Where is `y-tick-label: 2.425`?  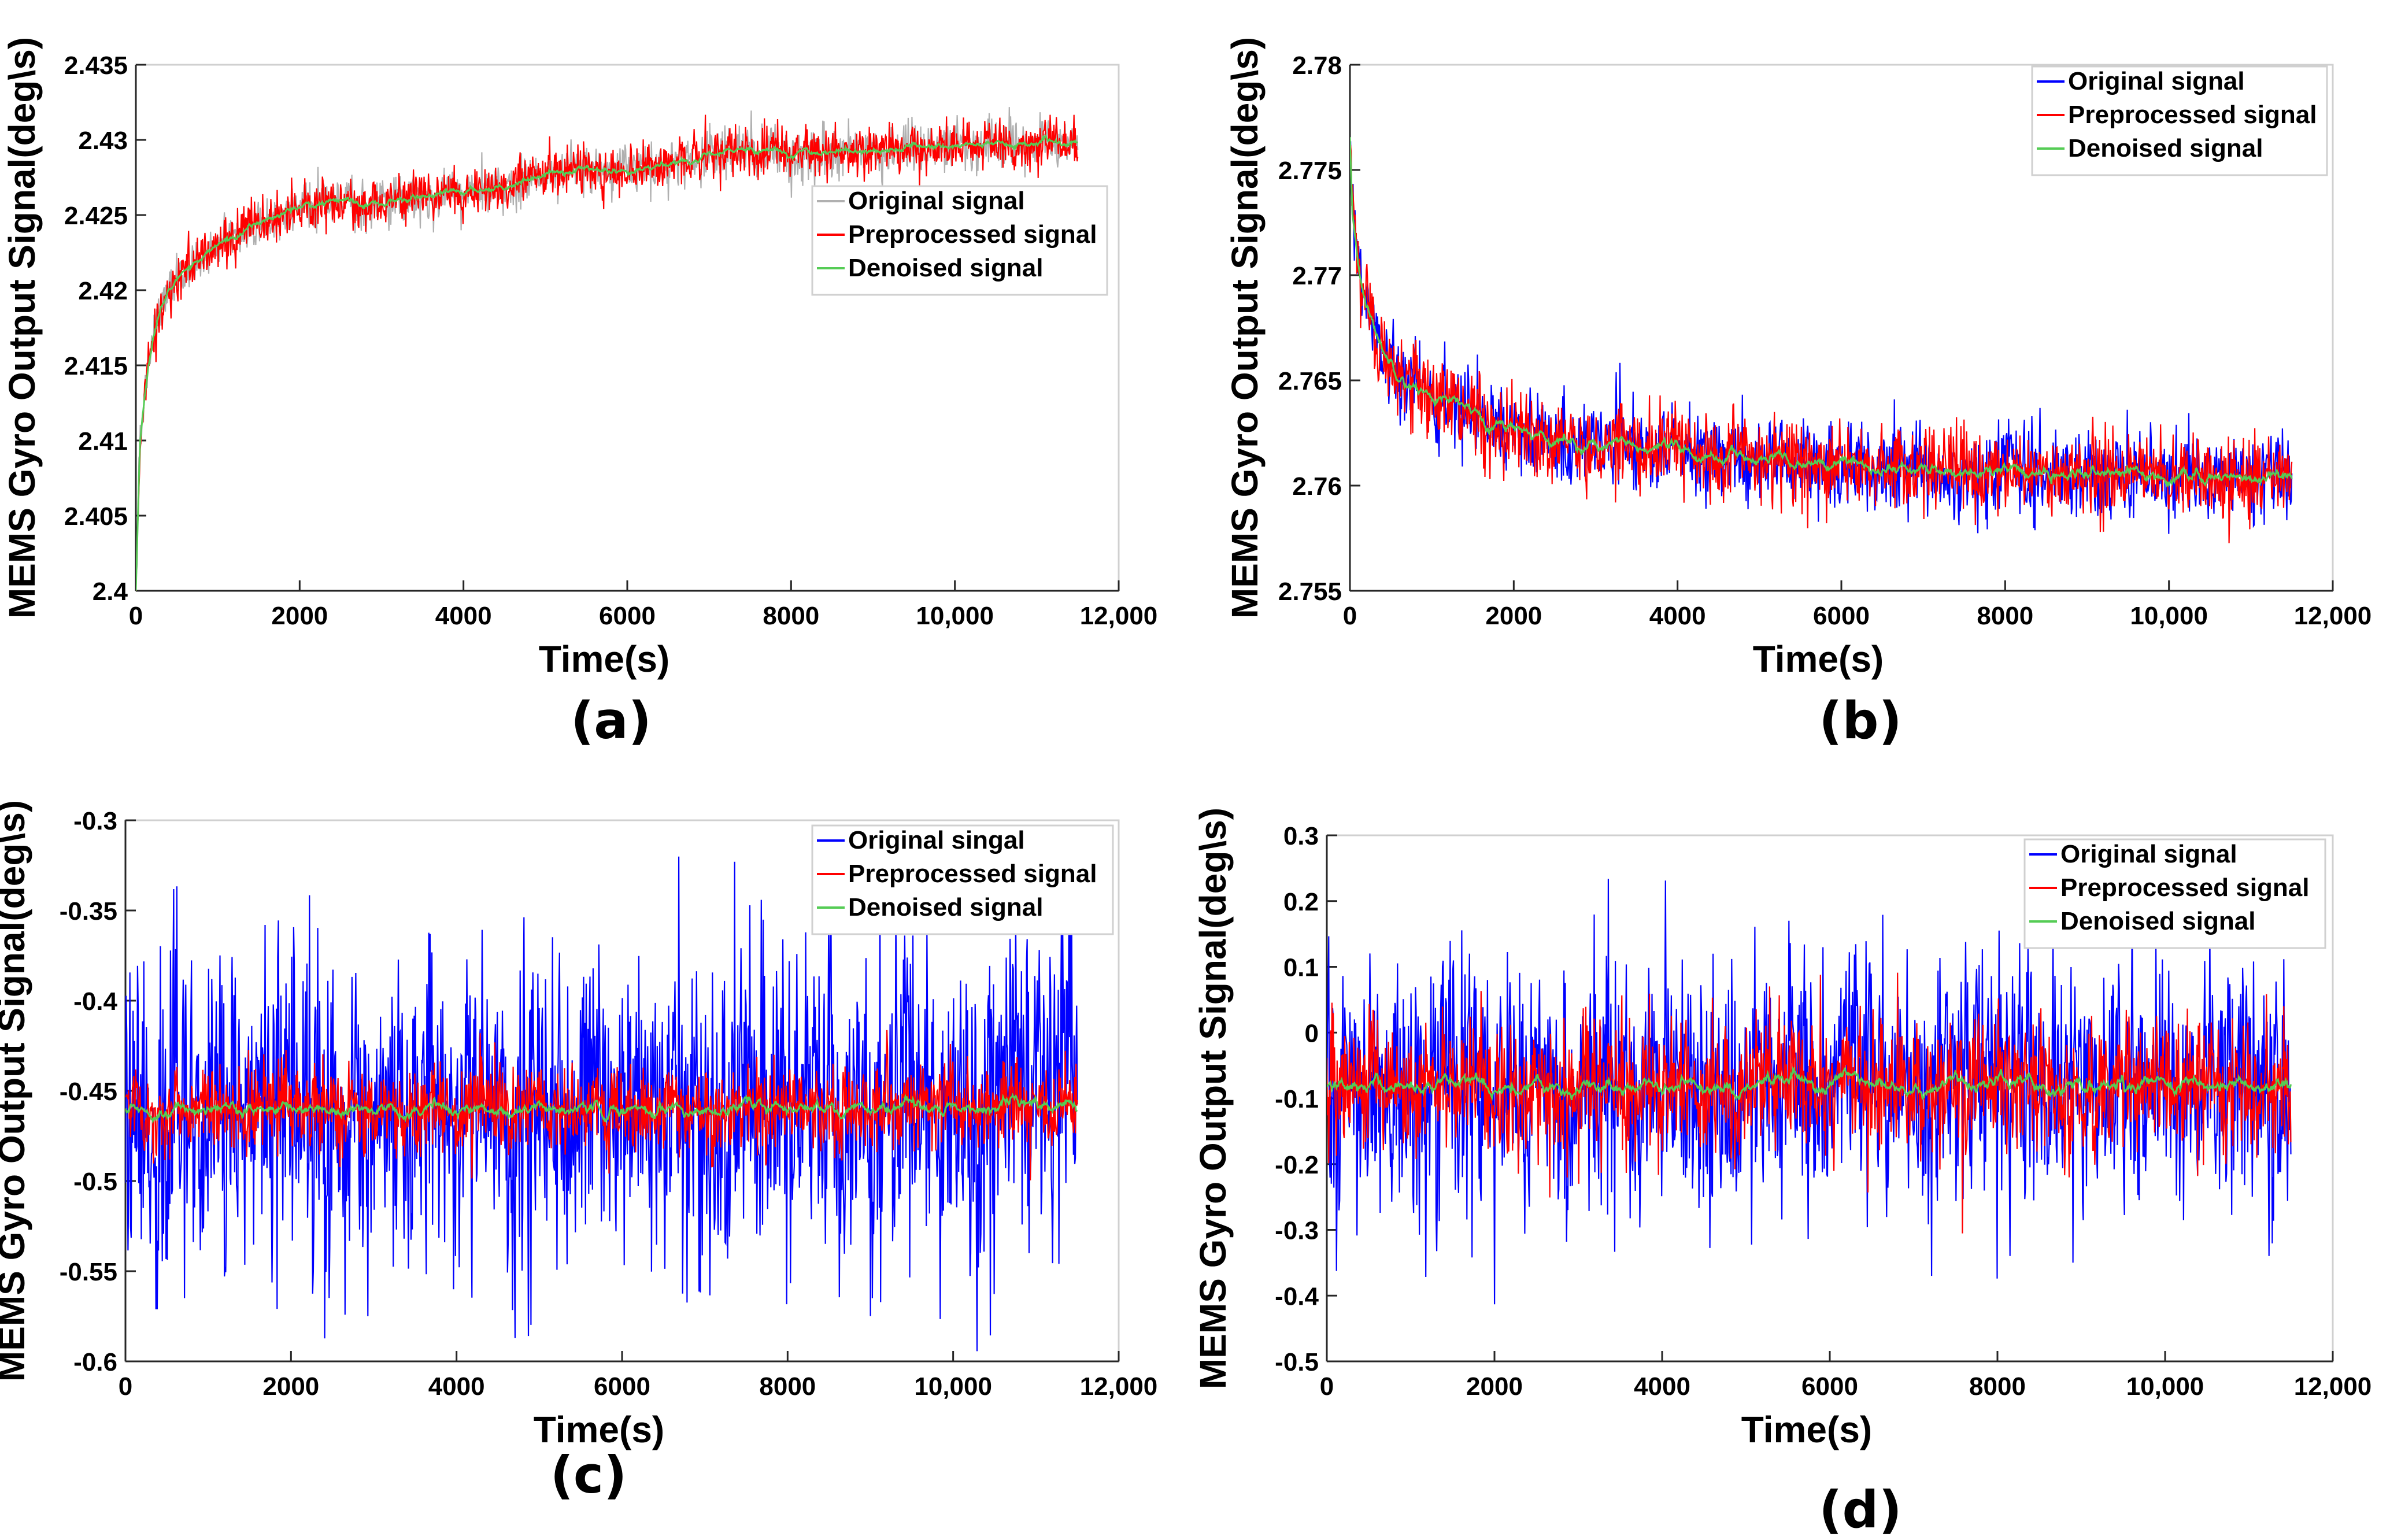 y-tick-label: 2.425 is located at coordinates (96, 216).